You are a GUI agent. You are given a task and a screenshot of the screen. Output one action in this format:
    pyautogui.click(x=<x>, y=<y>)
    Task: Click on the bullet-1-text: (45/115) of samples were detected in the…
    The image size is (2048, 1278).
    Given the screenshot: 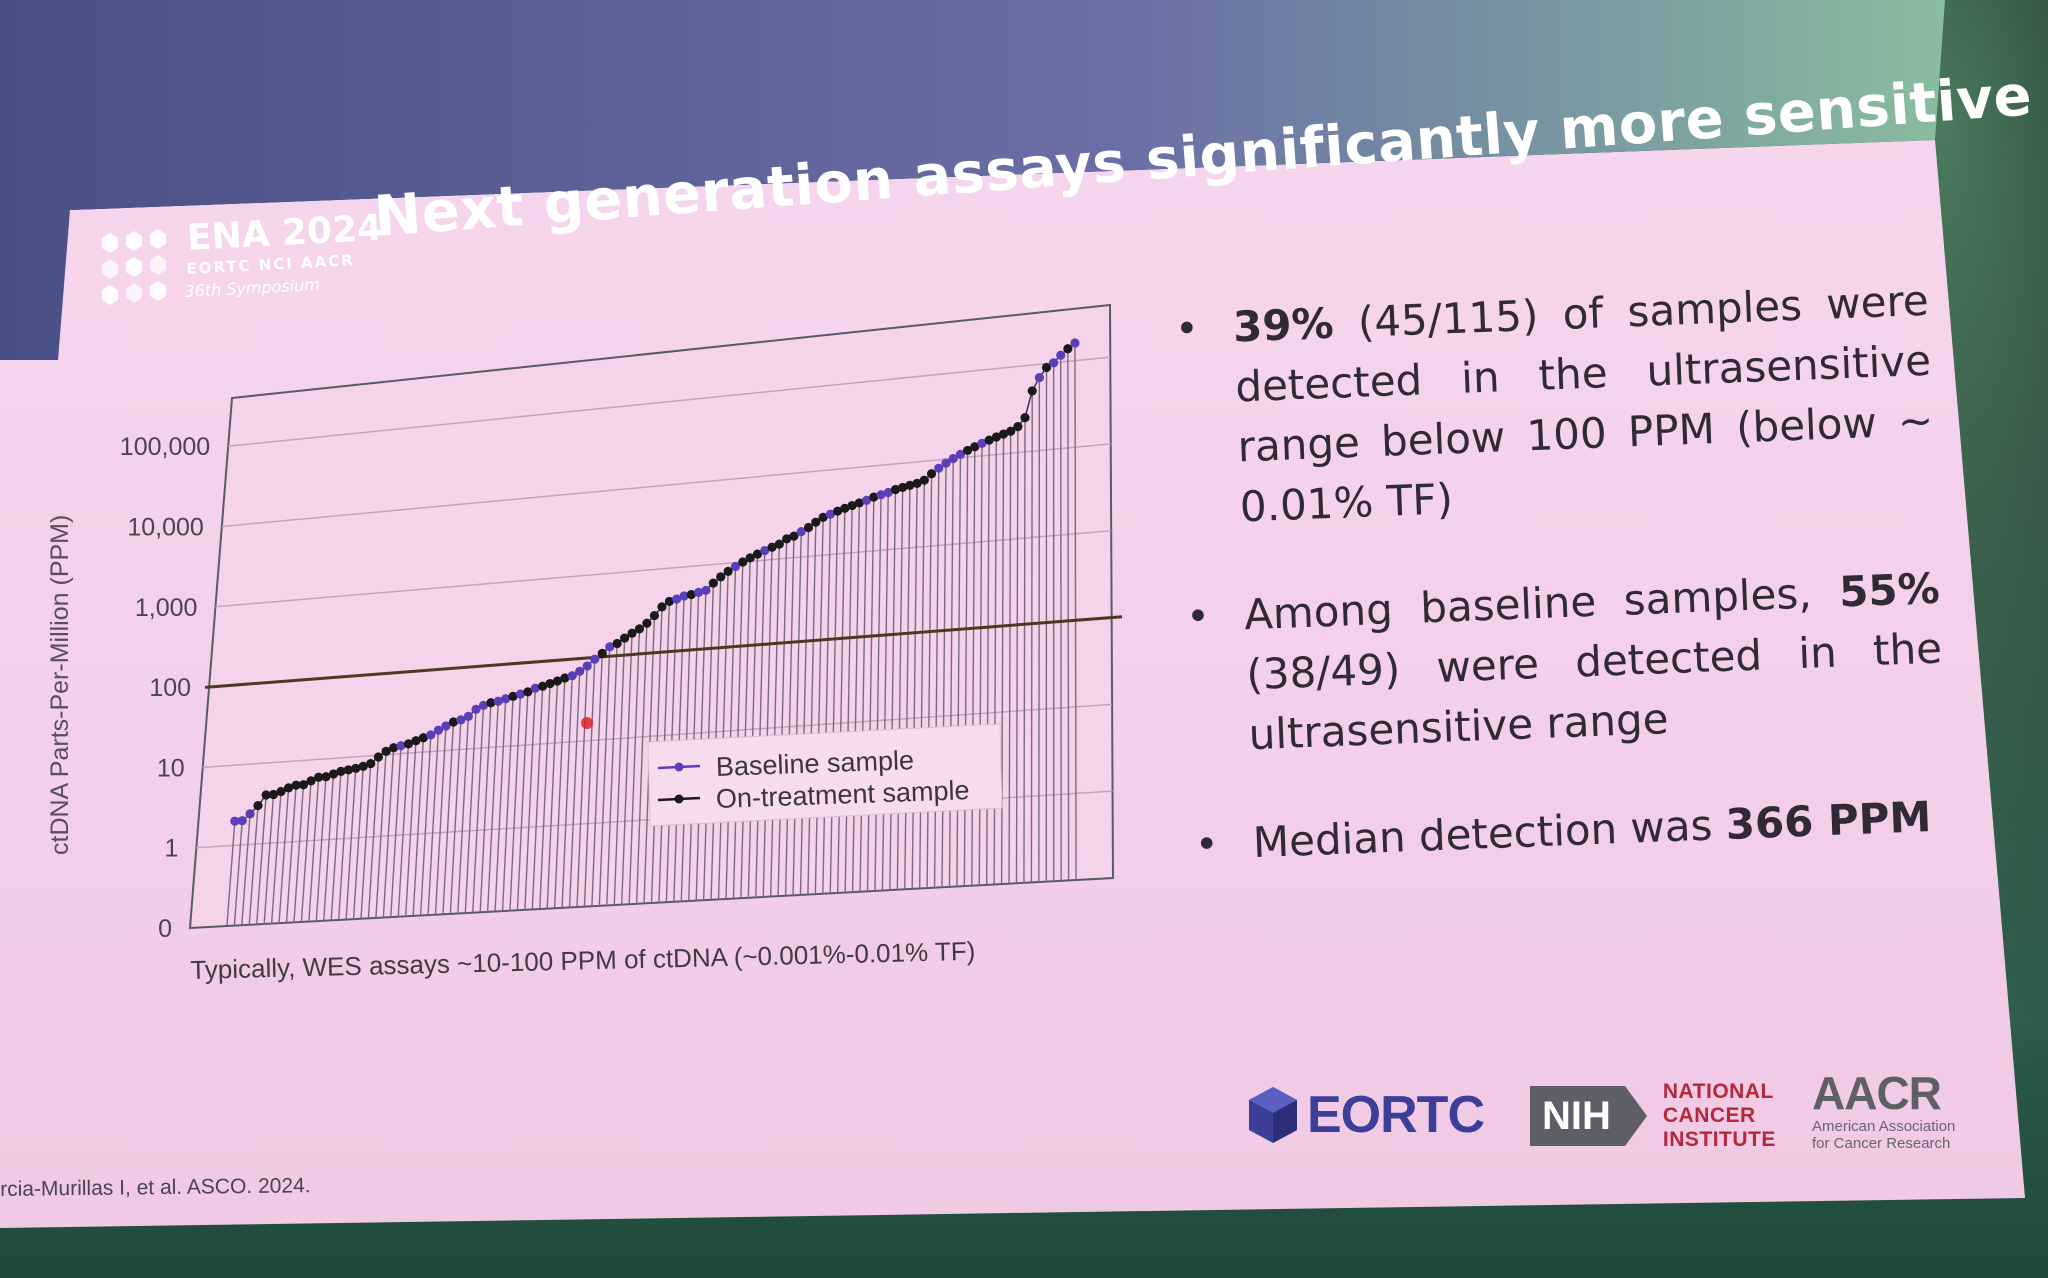 What is the action you would take?
    pyautogui.click(x=1584, y=403)
    